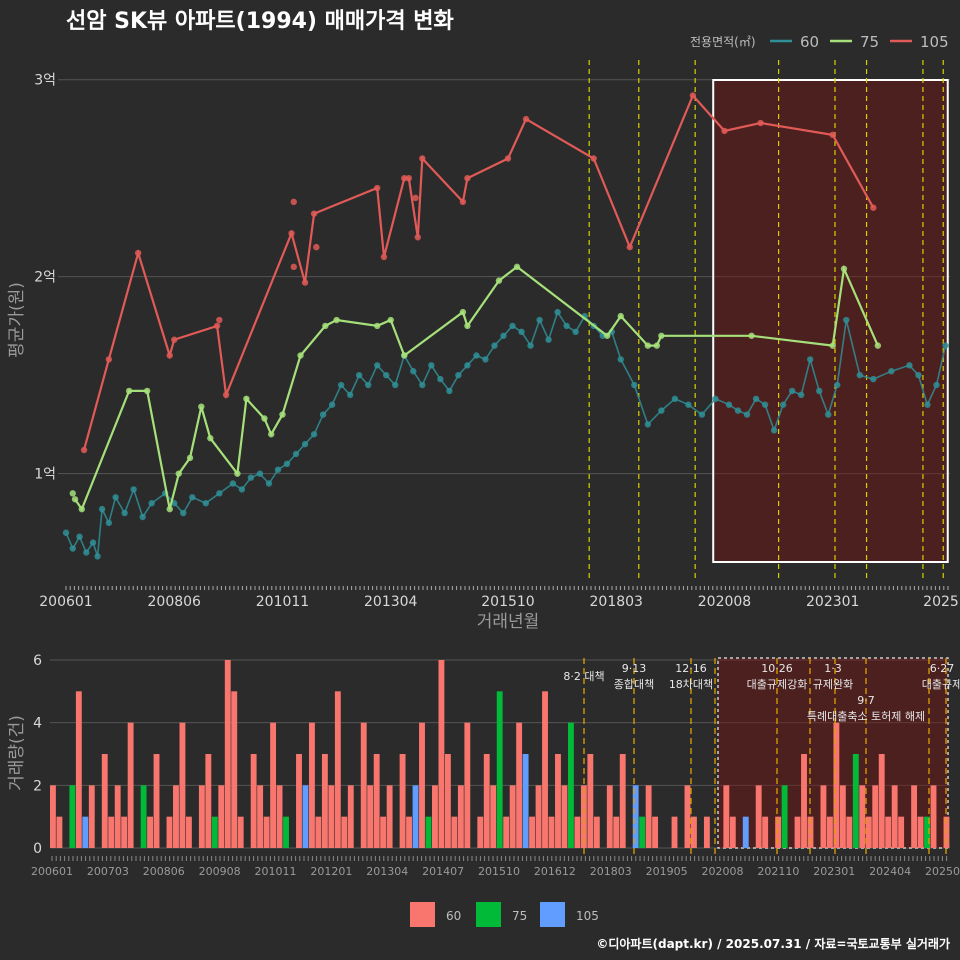 Image resolution: width=960 pixels, height=960 pixels. I want to click on x-tick-label: 2025, so click(941, 602).